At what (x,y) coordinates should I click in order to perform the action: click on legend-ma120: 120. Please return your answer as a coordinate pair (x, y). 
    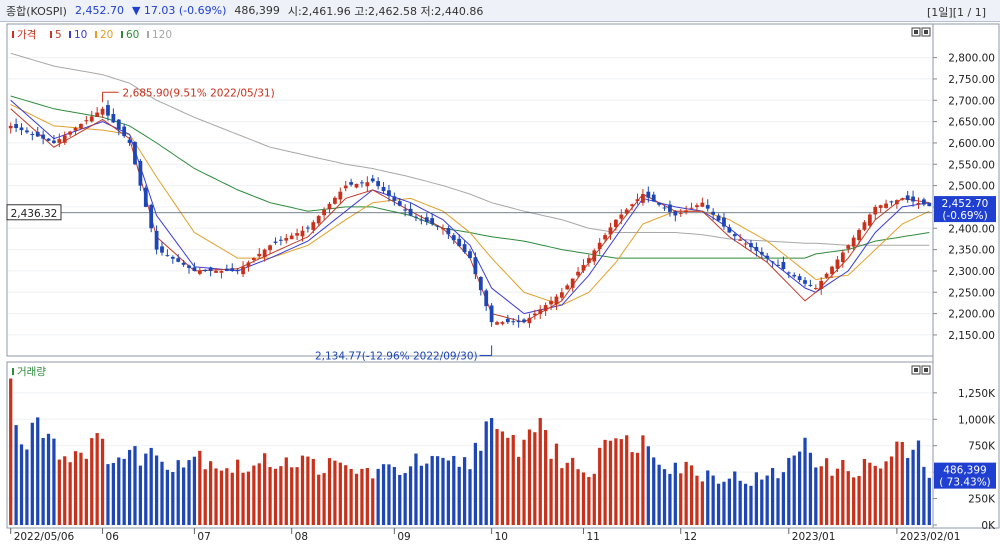
    Looking at the image, I should click on (162, 35).